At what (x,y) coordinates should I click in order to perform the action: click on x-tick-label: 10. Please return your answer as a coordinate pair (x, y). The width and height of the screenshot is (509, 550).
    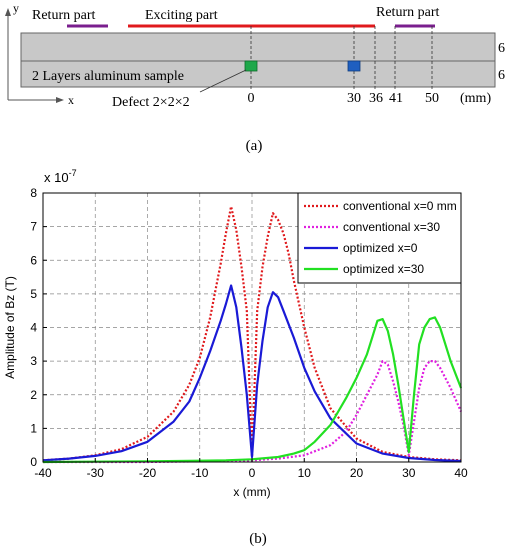
    Looking at the image, I should click on (305, 473).